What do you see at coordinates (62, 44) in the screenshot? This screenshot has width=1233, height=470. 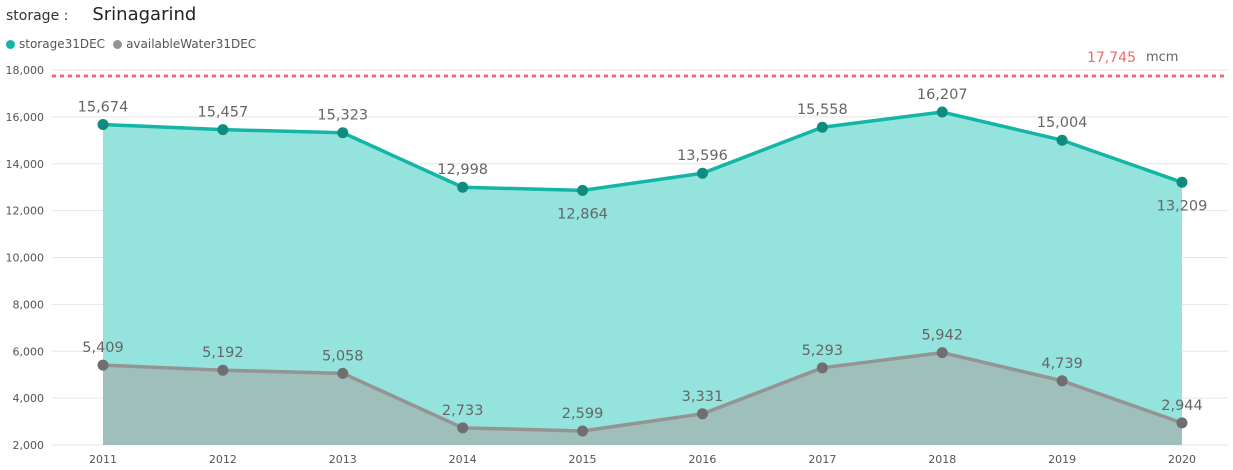 I see `legend-storage-label: storage31DEC` at bounding box center [62, 44].